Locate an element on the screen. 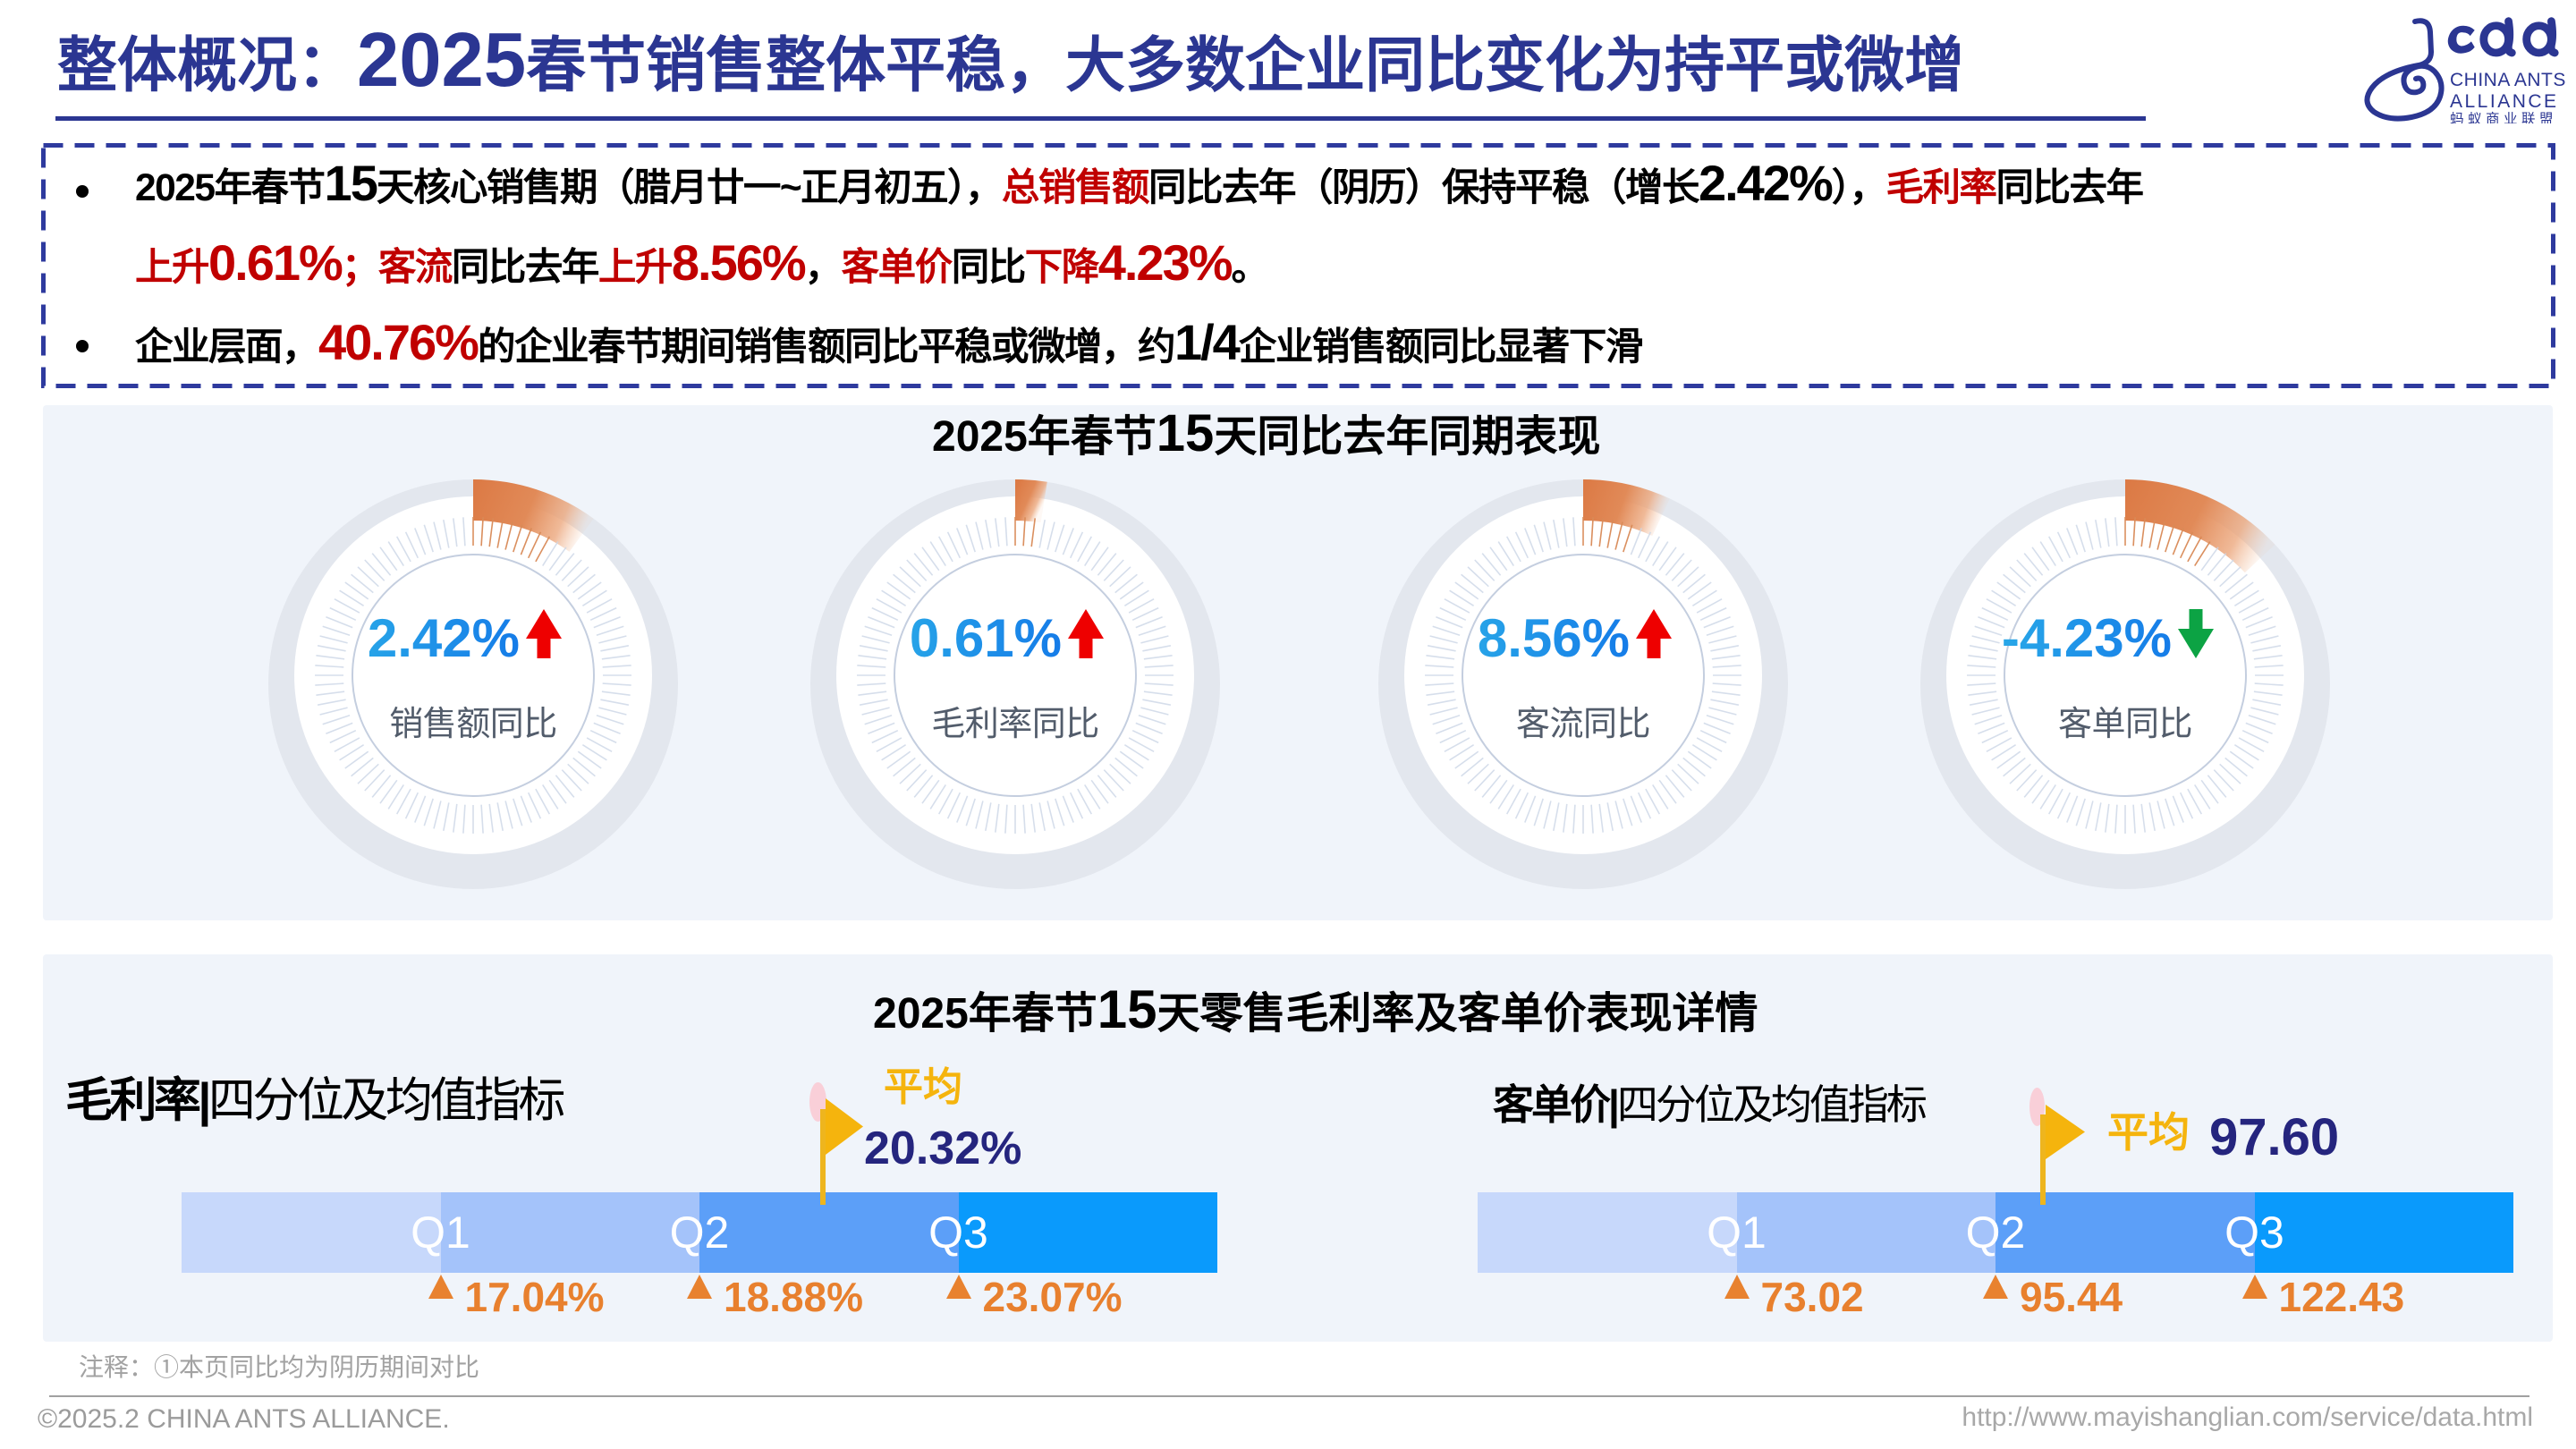 This screenshot has width=2576, height=1449. svg-text: -4.23% is located at coordinates (2087, 638).